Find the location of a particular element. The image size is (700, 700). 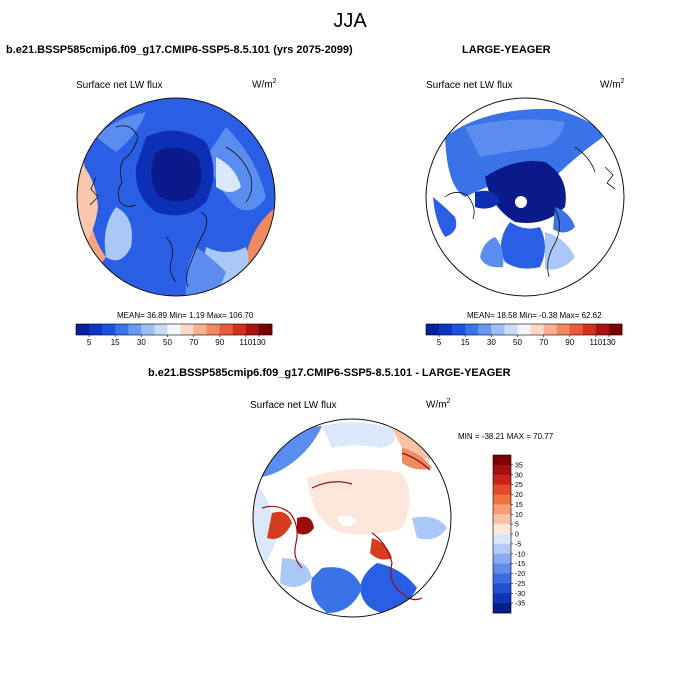

panel-3-coastlines is located at coordinates (346, 526).